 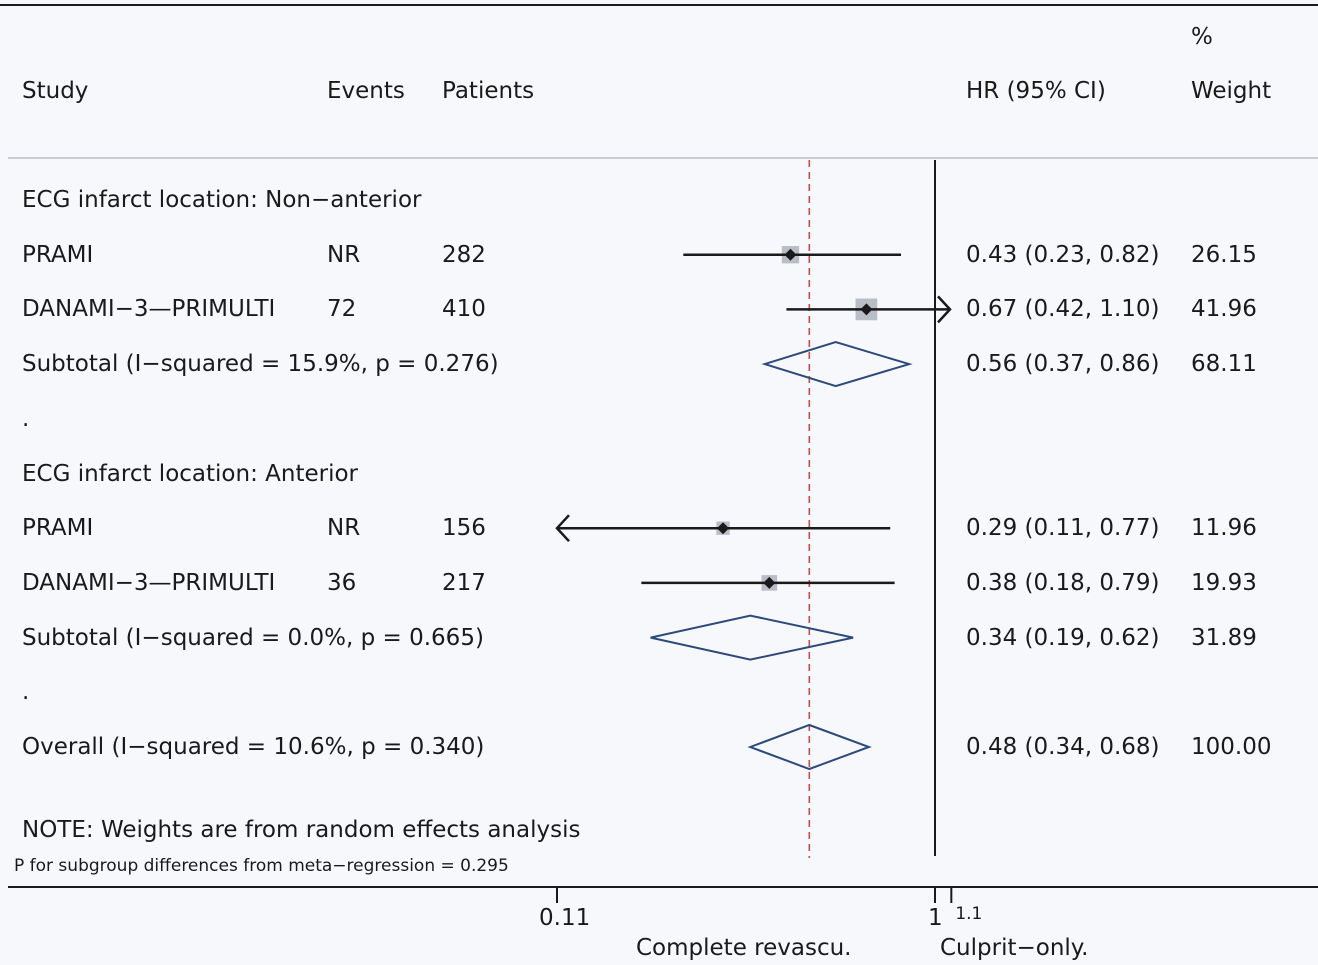 I want to click on header-events: Events, so click(x=366, y=91).